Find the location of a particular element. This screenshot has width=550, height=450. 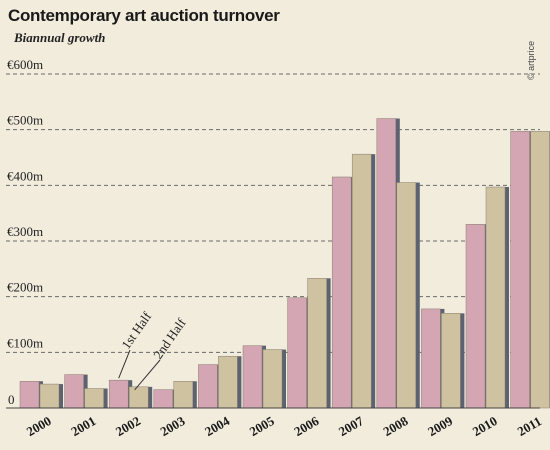

y-tick-label: €500m is located at coordinates (25, 120).